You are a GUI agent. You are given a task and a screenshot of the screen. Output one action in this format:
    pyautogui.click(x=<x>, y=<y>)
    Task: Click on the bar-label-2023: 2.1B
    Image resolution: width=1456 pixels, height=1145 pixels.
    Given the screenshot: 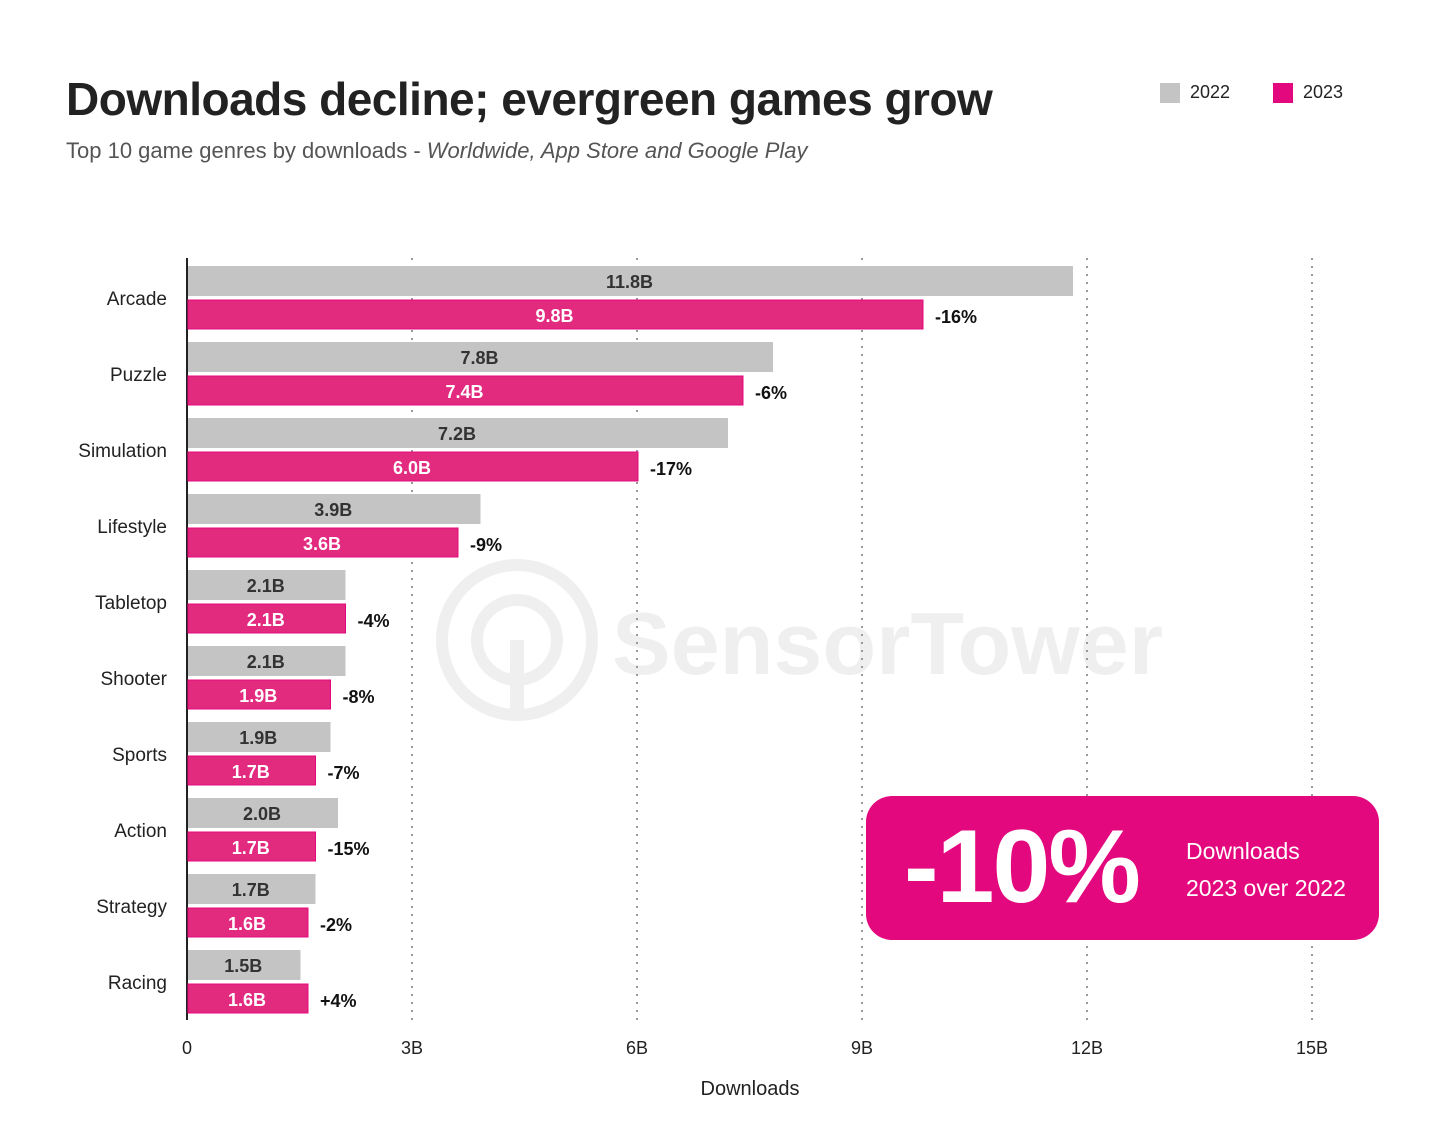 What is the action you would take?
    pyautogui.click(x=266, y=620)
    